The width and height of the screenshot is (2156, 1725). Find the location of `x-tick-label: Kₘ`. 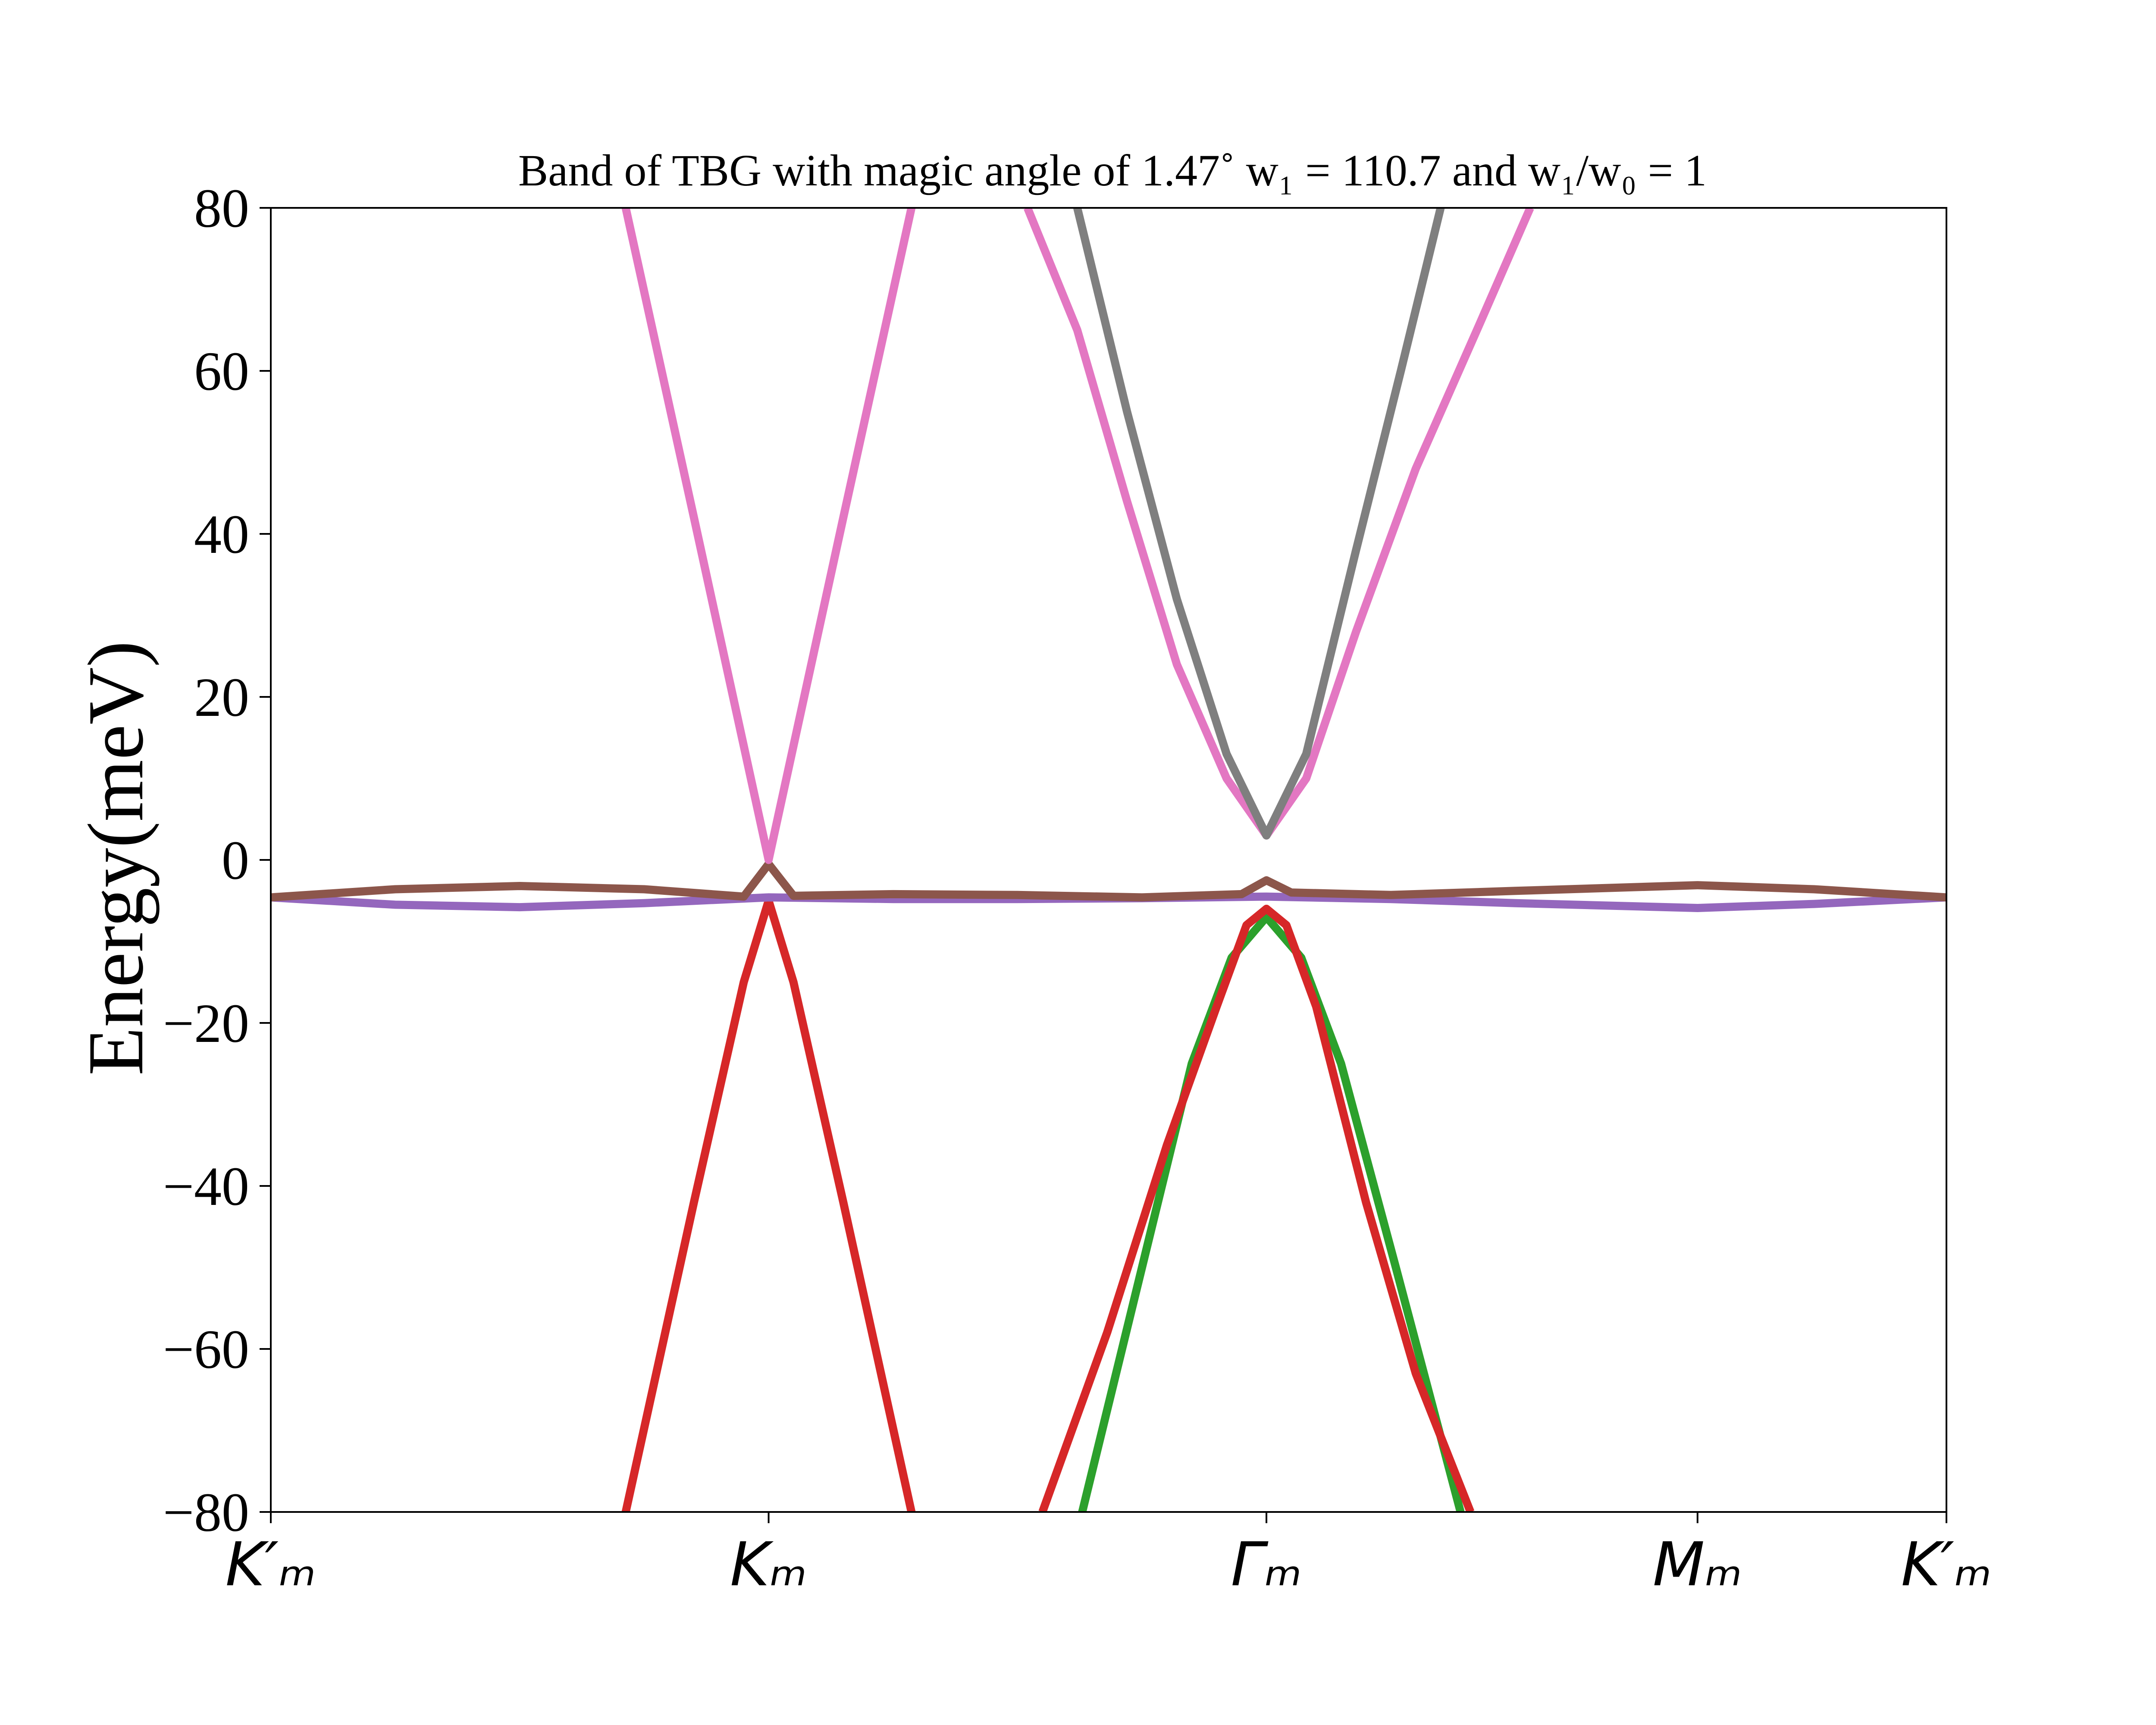

x-tick-label: Kₘ is located at coordinates (768, 1565).